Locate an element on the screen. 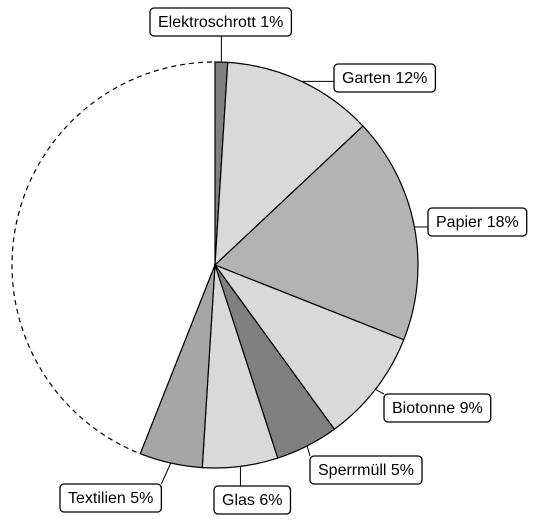  slice-label: Papier 18% is located at coordinates (477, 222).